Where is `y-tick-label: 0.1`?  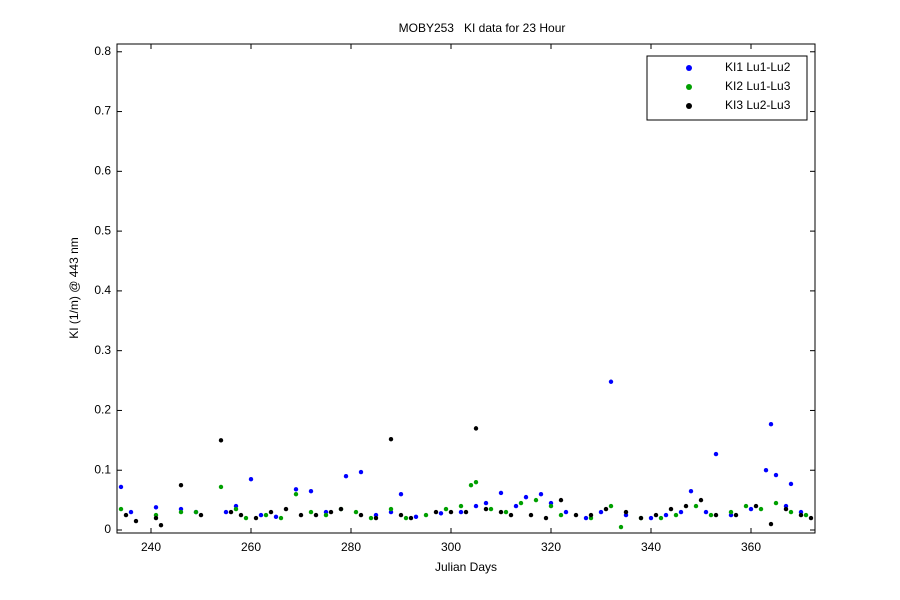 y-tick-label: 0.1 is located at coordinates (102, 469).